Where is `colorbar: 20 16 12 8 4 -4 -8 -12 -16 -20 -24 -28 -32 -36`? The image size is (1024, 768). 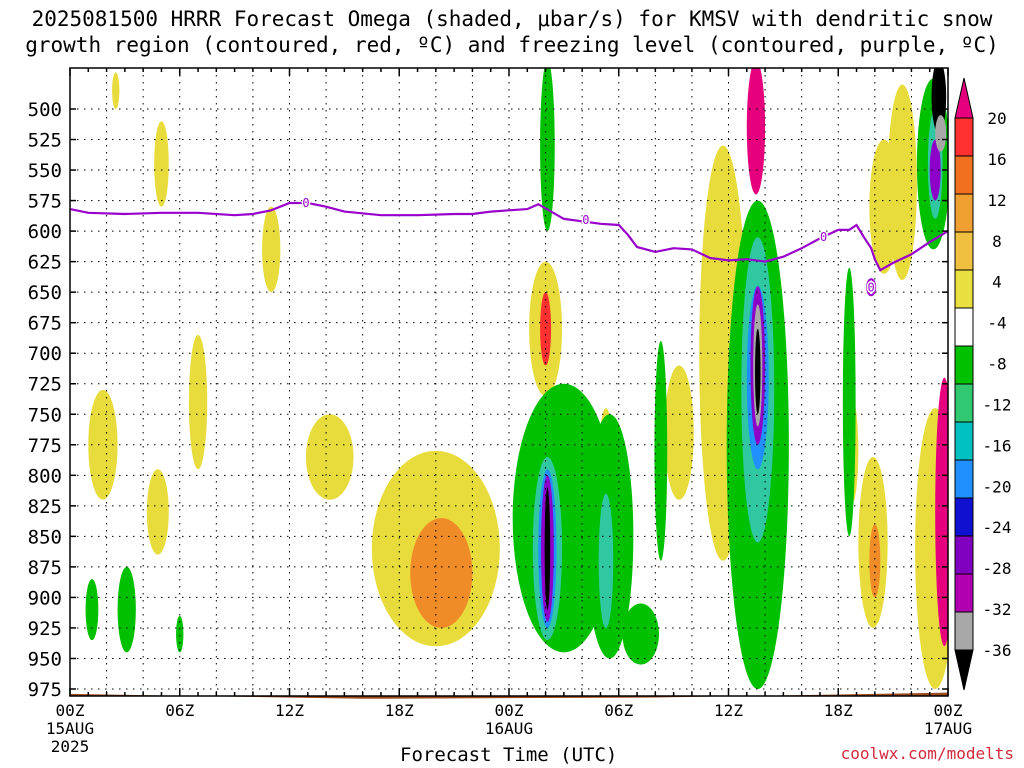 colorbar: 20 16 12 8 4 -4 -8 -12 -16 -20 -24 -28 -32 -36 is located at coordinates (983, 384).